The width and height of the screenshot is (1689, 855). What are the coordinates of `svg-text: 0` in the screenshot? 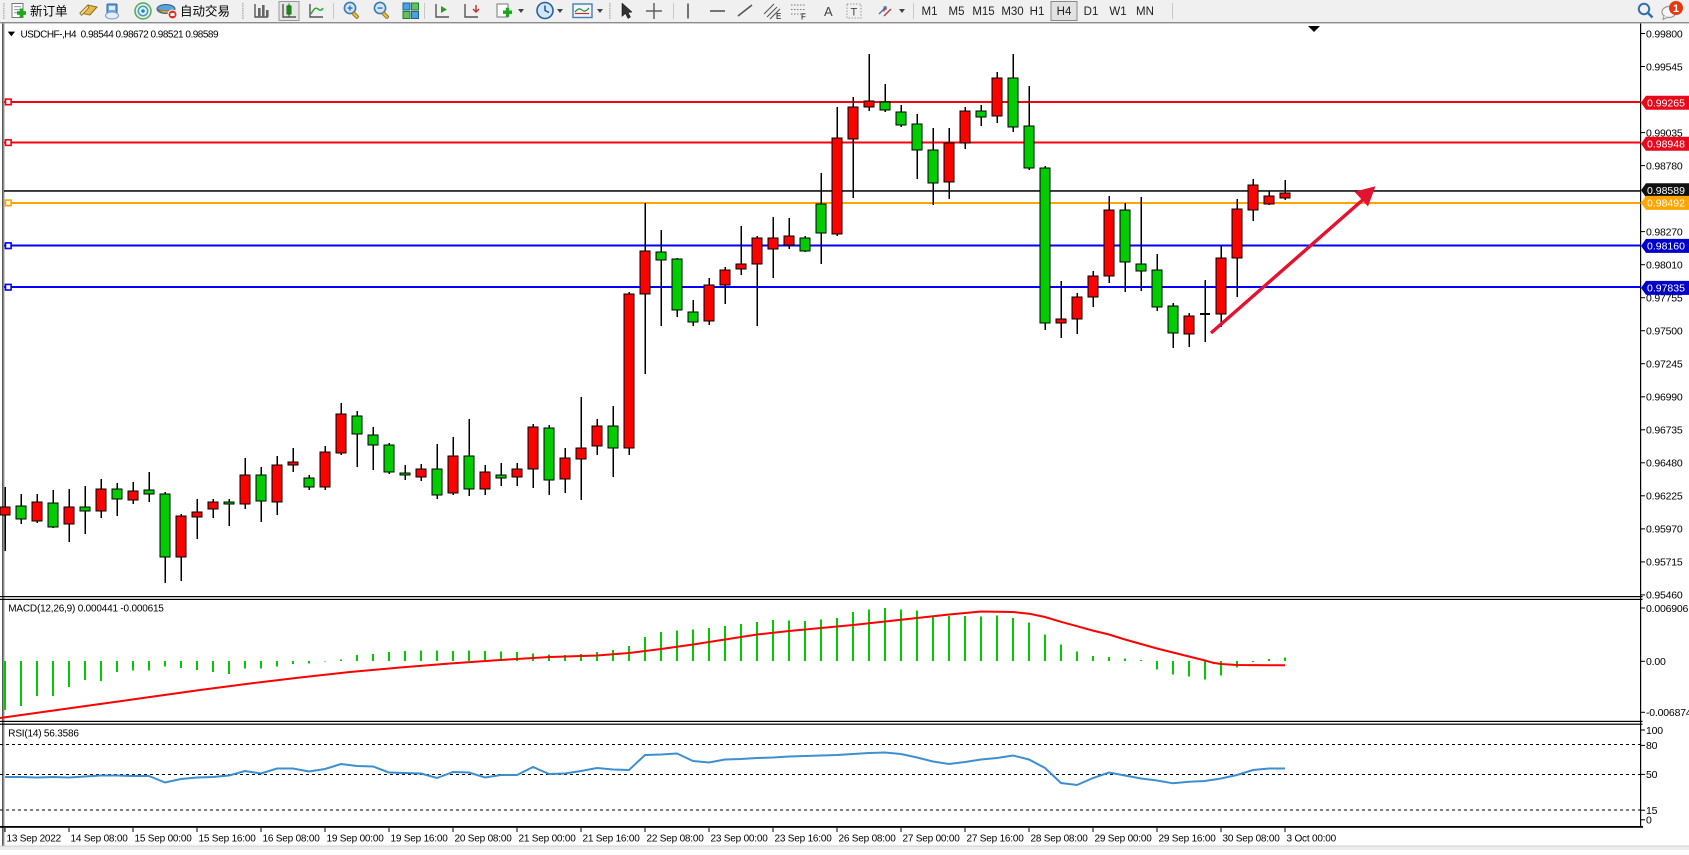 It's located at (1649, 821).